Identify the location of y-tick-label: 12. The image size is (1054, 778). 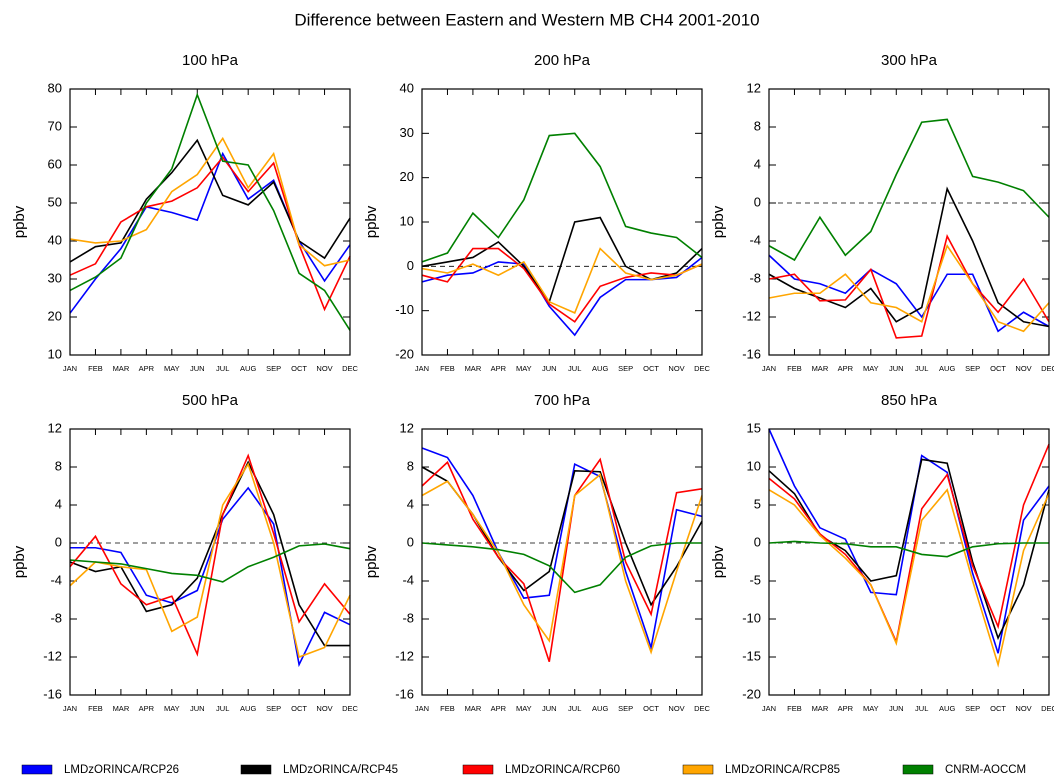
(754, 87).